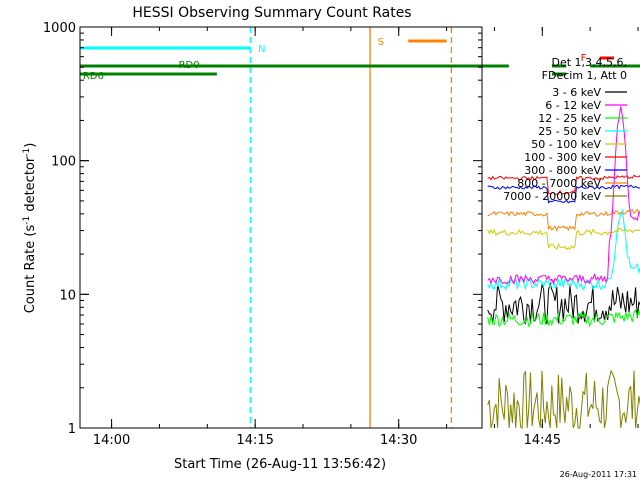 This screenshot has height=480, width=640. What do you see at coordinates (360, 59) in the screenshot?
I see `flag-bars: N S F RD0 RD6` at bounding box center [360, 59].